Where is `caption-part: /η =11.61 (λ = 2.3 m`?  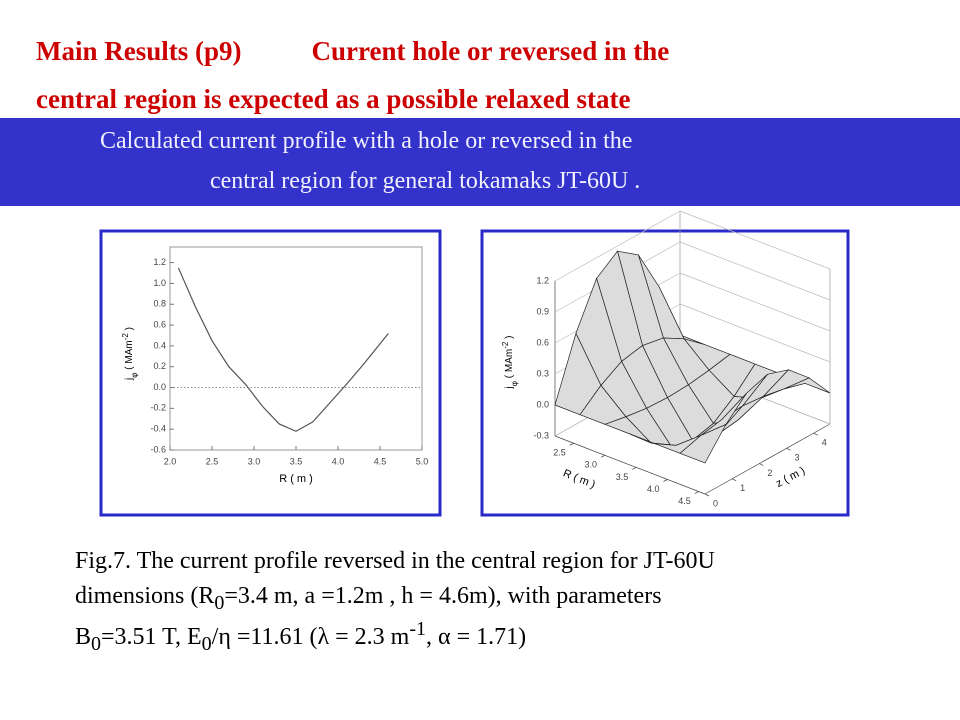
caption-part: /η =11.61 (λ = 2.3 m is located at coordinates (310, 637).